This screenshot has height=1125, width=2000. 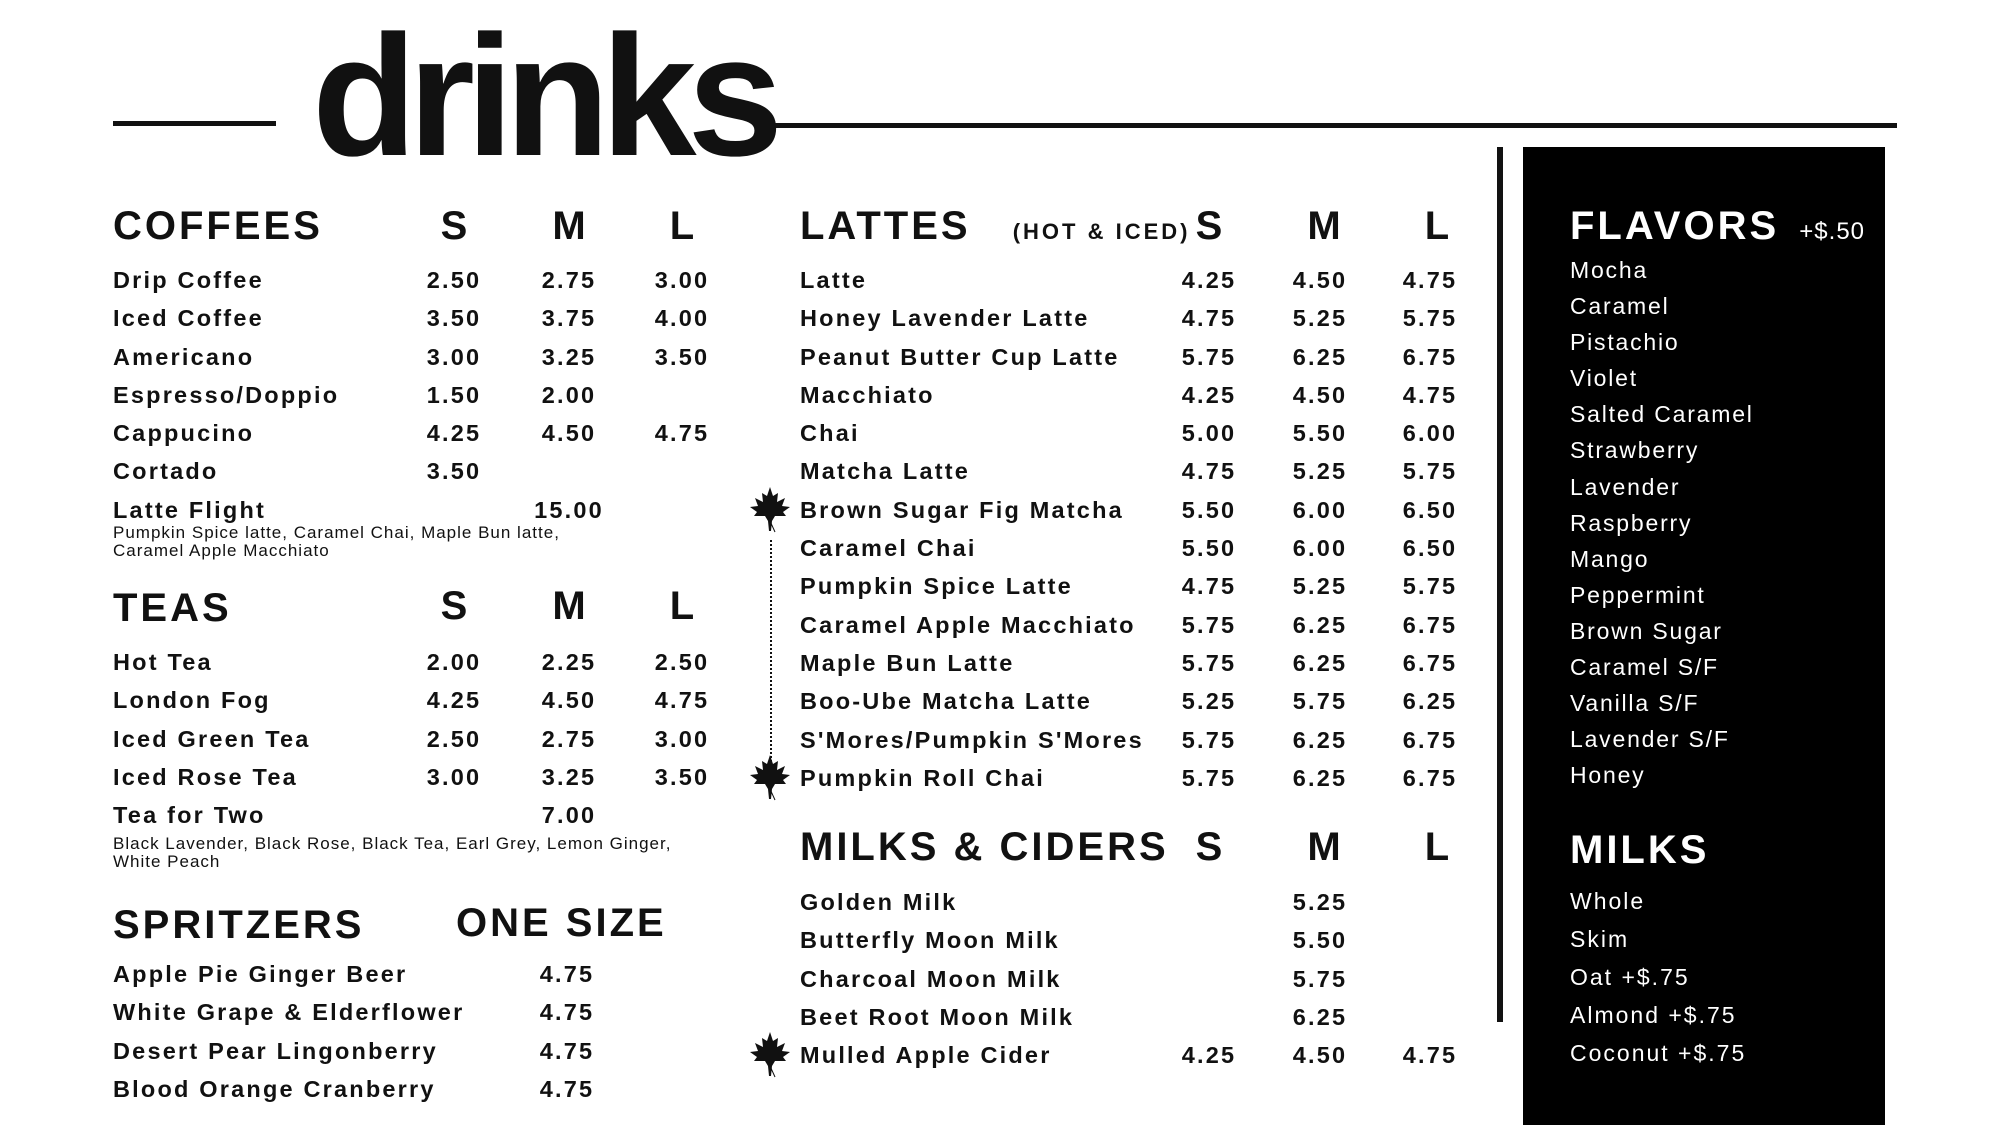 I want to click on item-name: Latte, so click(x=834, y=280).